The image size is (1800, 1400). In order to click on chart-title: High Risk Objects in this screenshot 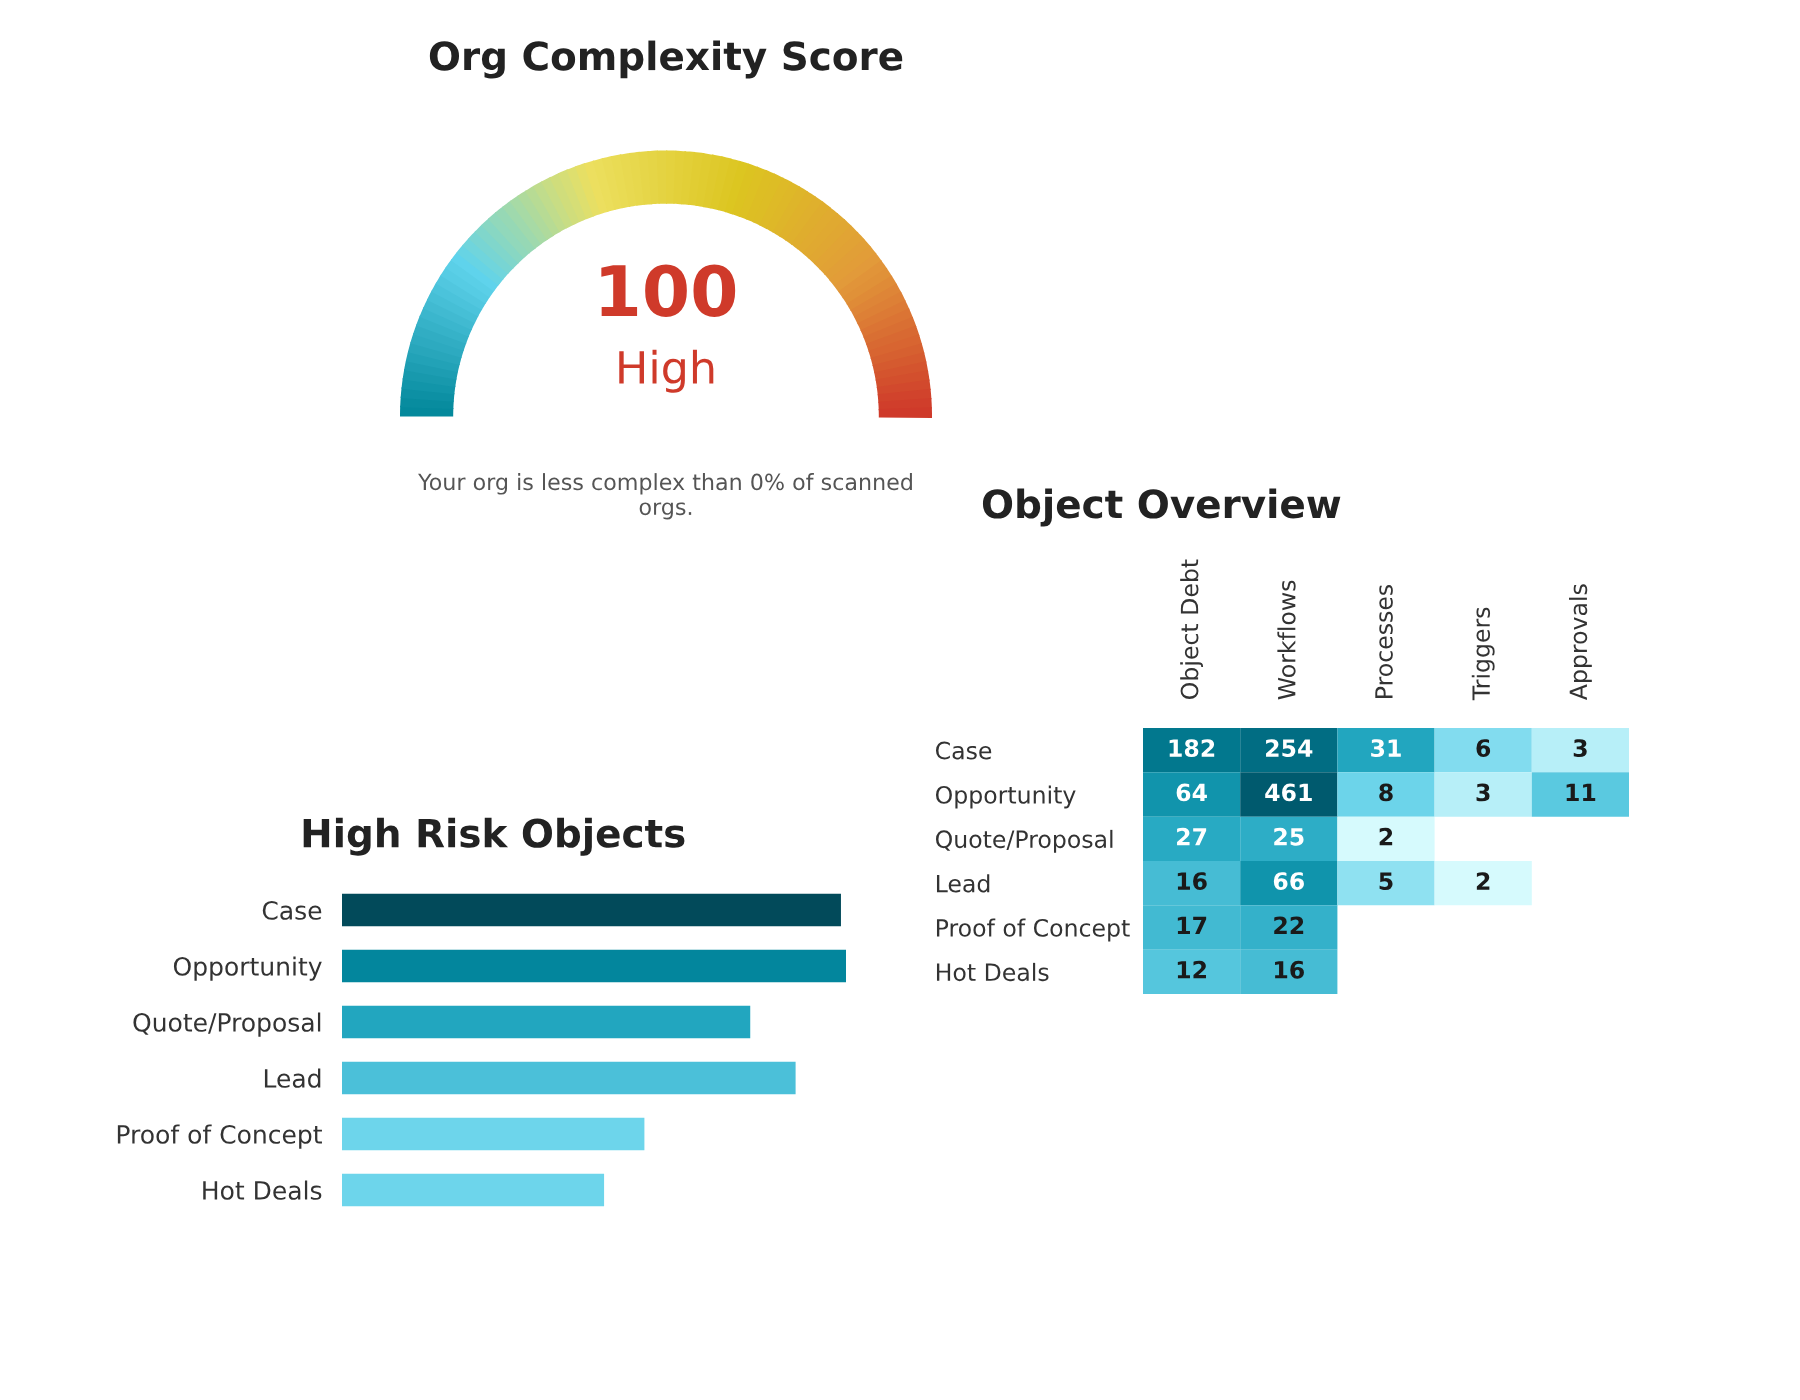, I will do `click(494, 836)`.